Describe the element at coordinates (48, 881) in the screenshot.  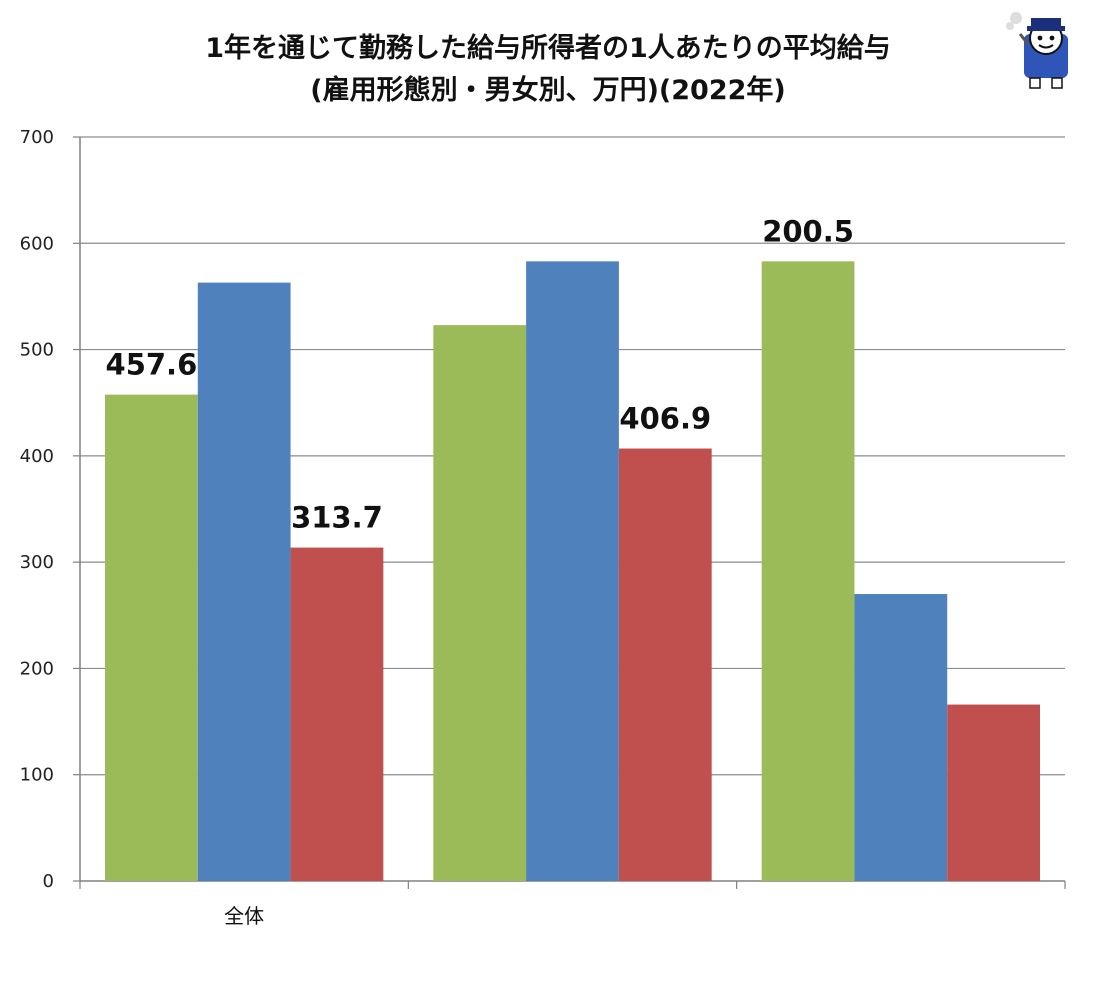
I see `y-tick-label: 0` at that location.